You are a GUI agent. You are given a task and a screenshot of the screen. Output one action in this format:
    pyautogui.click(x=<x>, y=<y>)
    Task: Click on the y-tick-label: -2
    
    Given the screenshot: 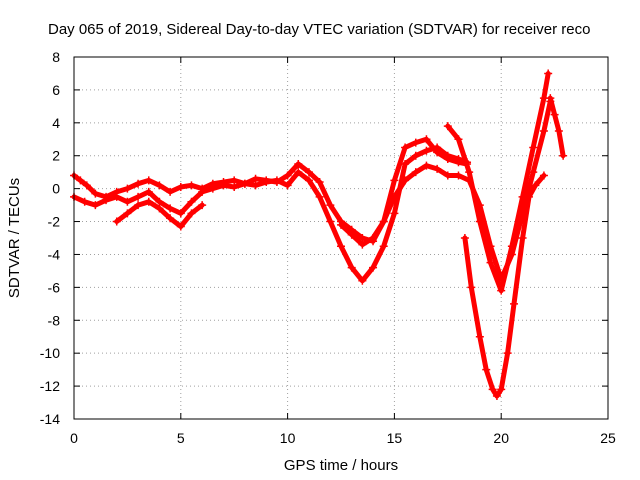 What is the action you would take?
    pyautogui.click(x=54, y=222)
    